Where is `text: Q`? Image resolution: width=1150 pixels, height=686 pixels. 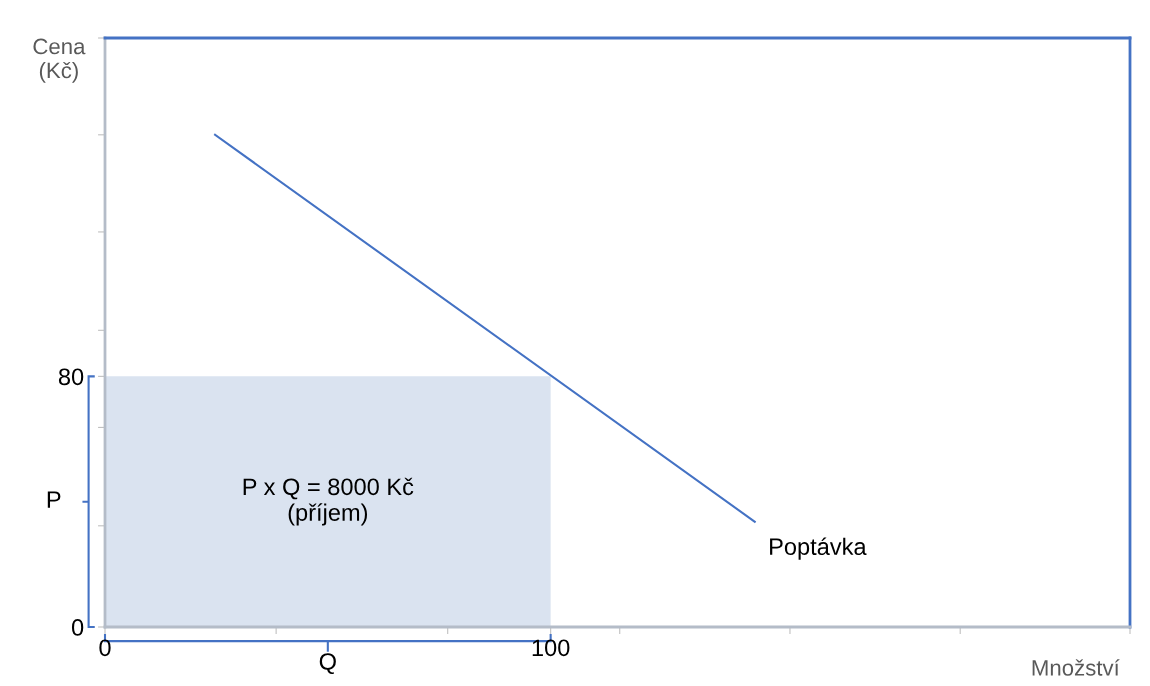
text: Q is located at coordinates (327, 664).